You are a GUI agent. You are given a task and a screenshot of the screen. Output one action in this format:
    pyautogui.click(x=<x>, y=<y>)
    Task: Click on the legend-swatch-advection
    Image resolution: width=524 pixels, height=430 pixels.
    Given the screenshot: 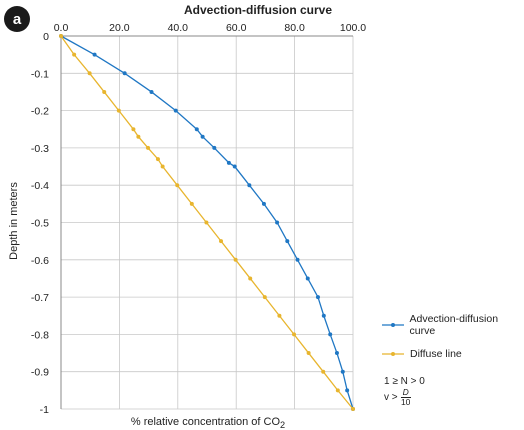 What is the action you would take?
    pyautogui.click(x=393, y=325)
    